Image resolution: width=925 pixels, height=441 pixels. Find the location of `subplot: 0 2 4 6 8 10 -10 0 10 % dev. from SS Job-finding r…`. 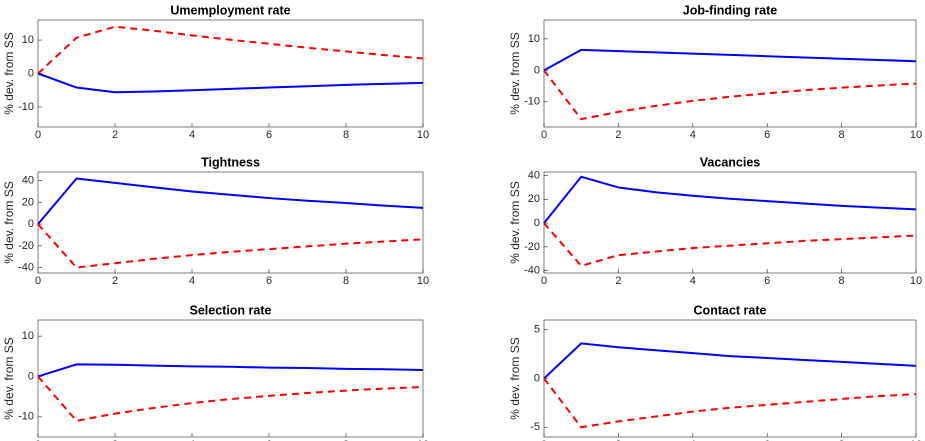

subplot: 0 2 4 6 8 10 -10 0 10 % dev. from SS Job-finding r… is located at coordinates (715, 72).